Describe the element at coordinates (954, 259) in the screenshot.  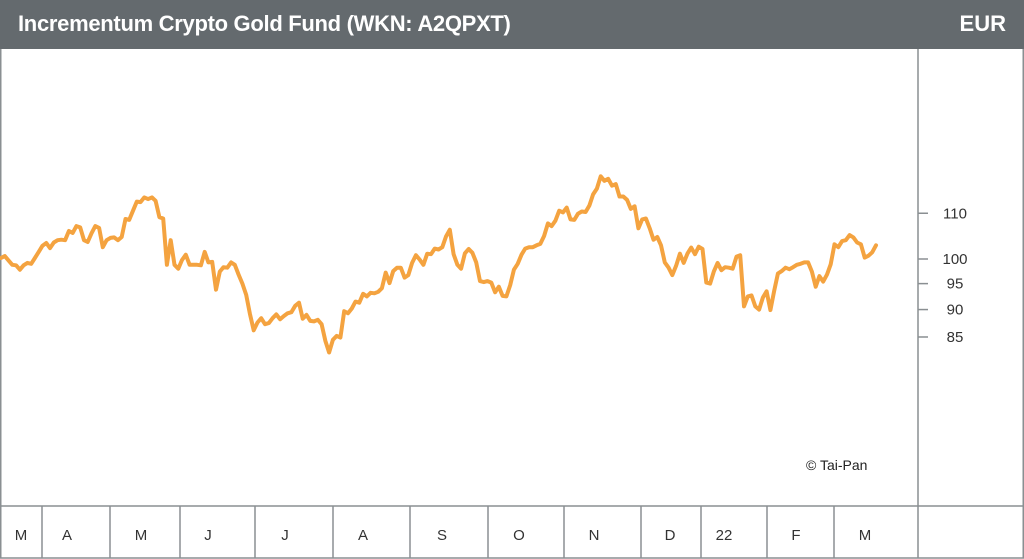
I see `y-tick-label: 100` at that location.